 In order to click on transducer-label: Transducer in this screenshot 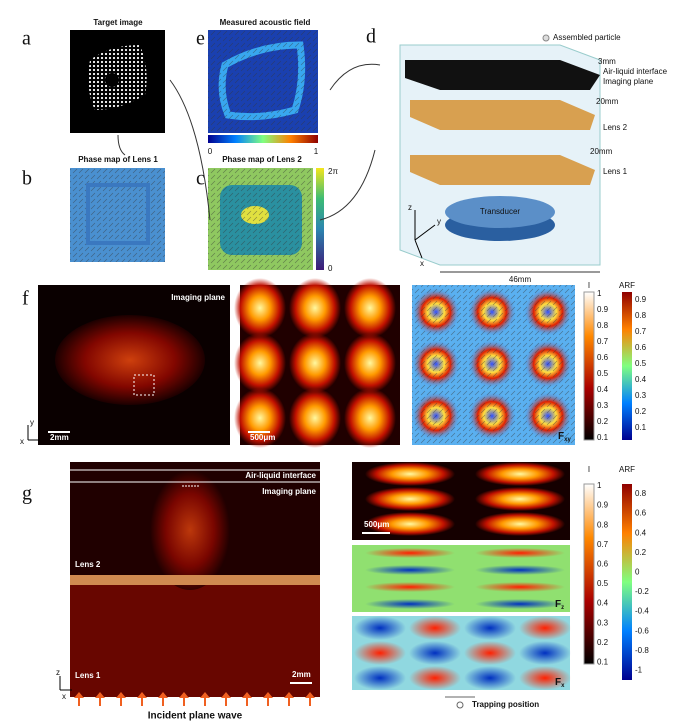, I will do `click(500, 211)`.